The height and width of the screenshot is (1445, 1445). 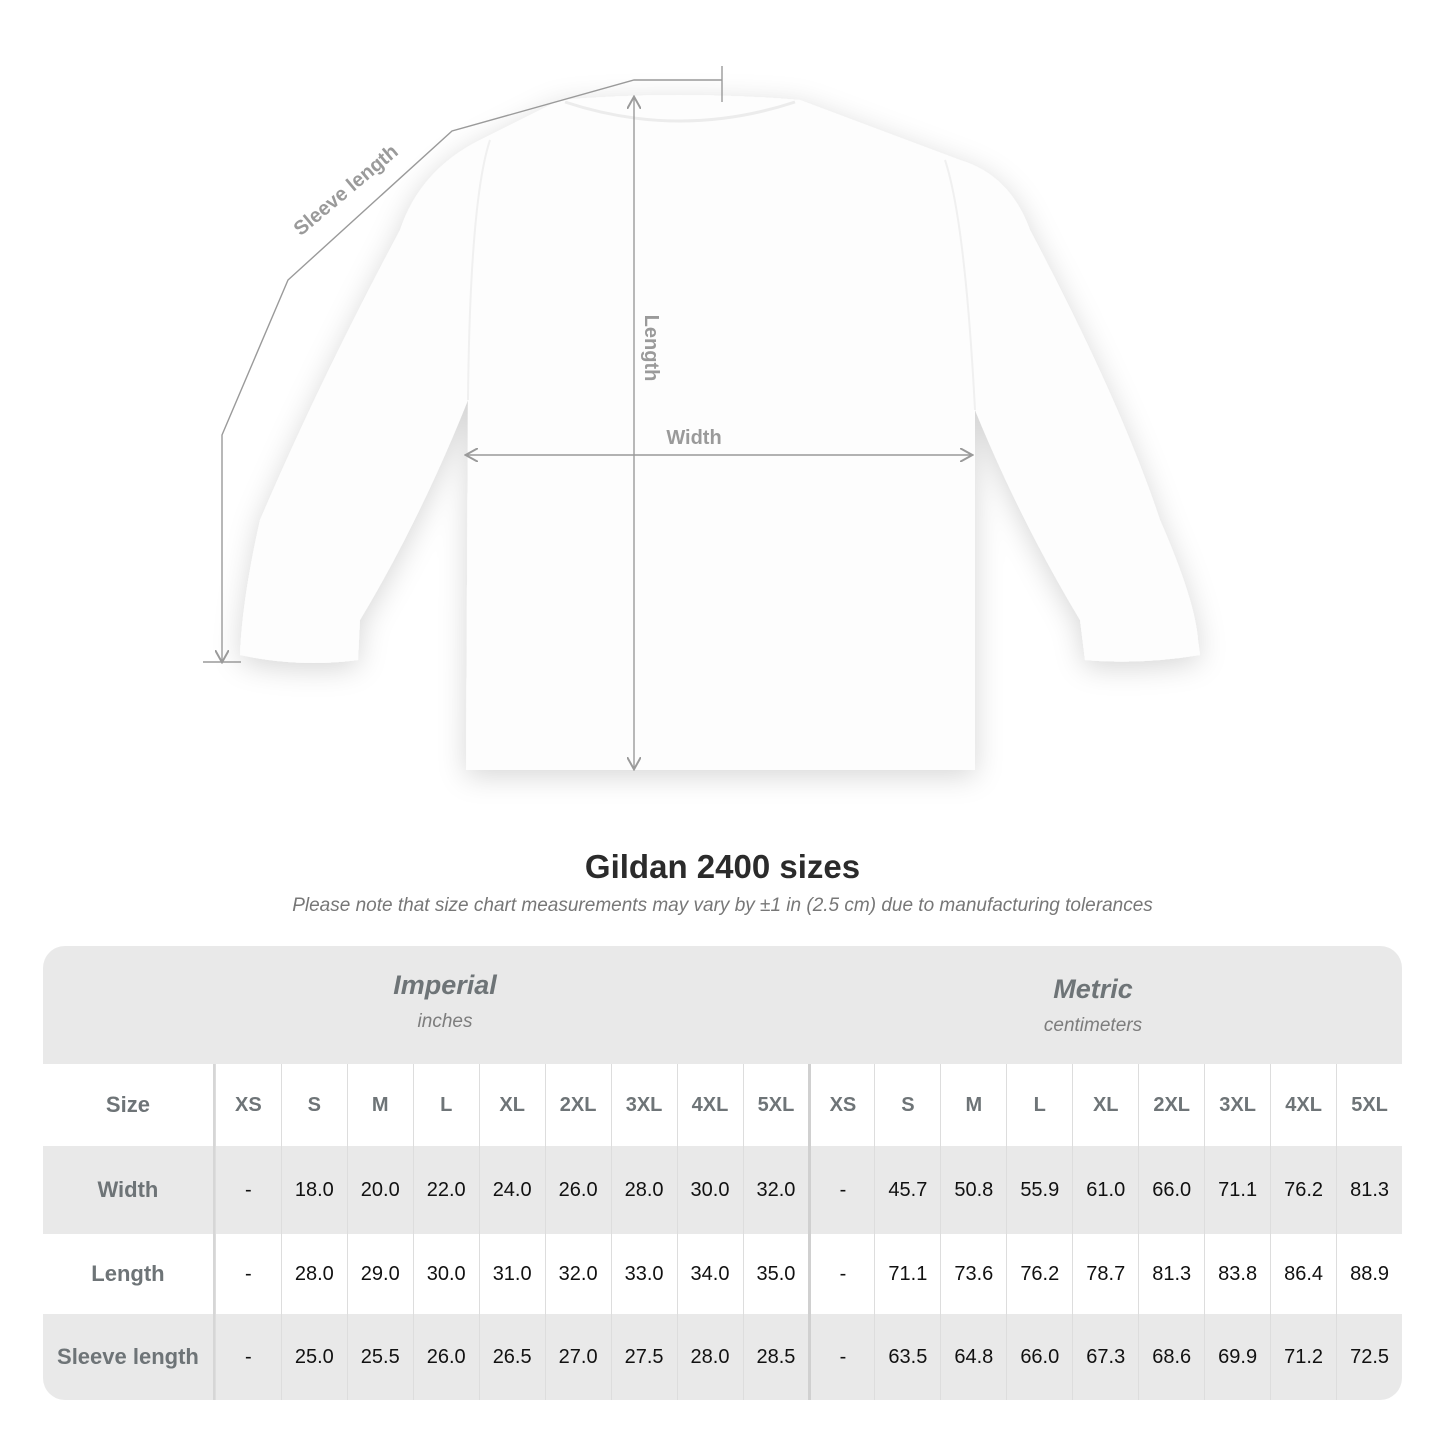 What do you see at coordinates (1369, 1105) in the screenshot?
I see `metric-size-5xl: 5XL` at bounding box center [1369, 1105].